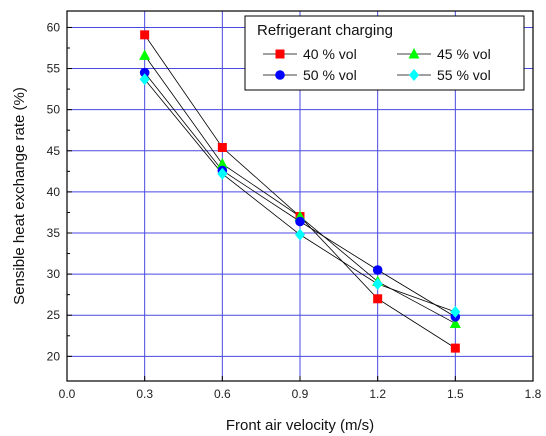 The height and width of the screenshot is (436, 546). What do you see at coordinates (54, 315) in the screenshot?
I see `y-tick-label: 25` at bounding box center [54, 315].